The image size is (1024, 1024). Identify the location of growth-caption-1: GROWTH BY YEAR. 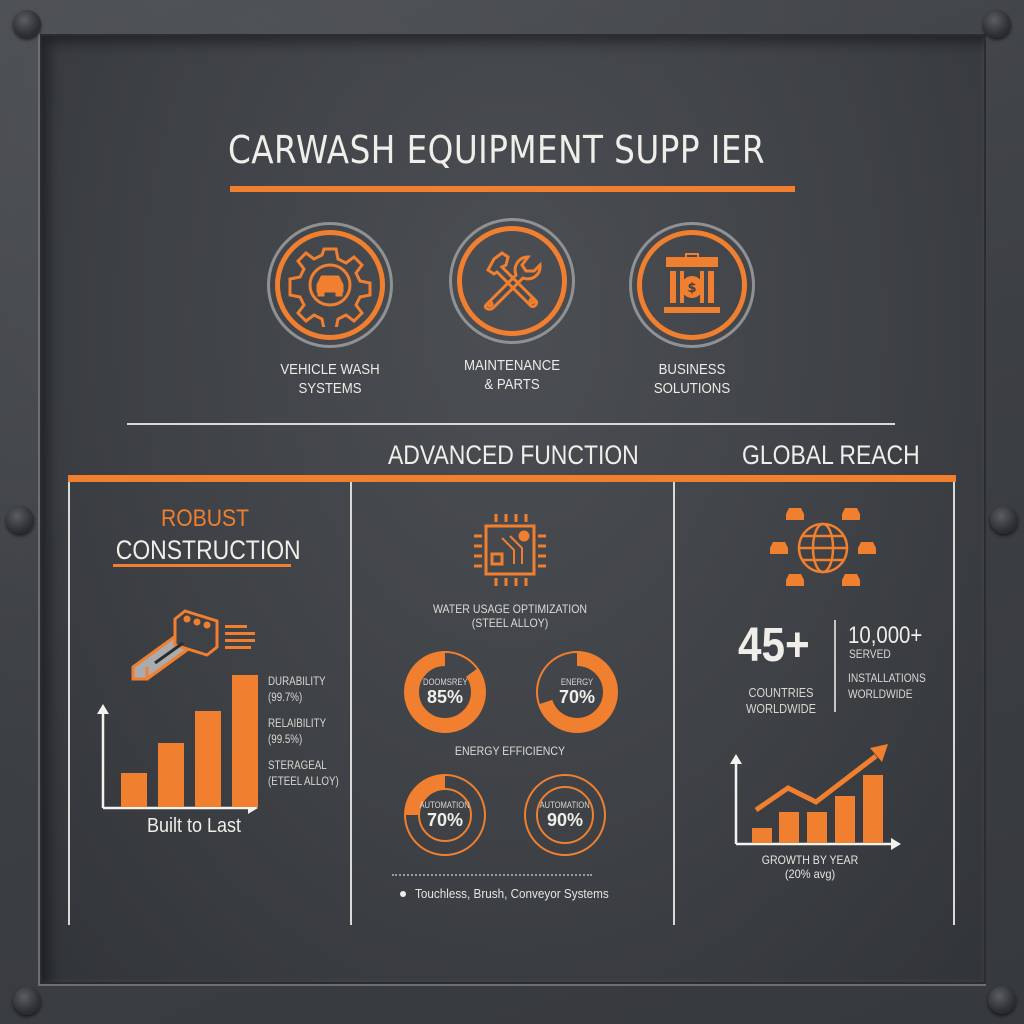
(810, 860).